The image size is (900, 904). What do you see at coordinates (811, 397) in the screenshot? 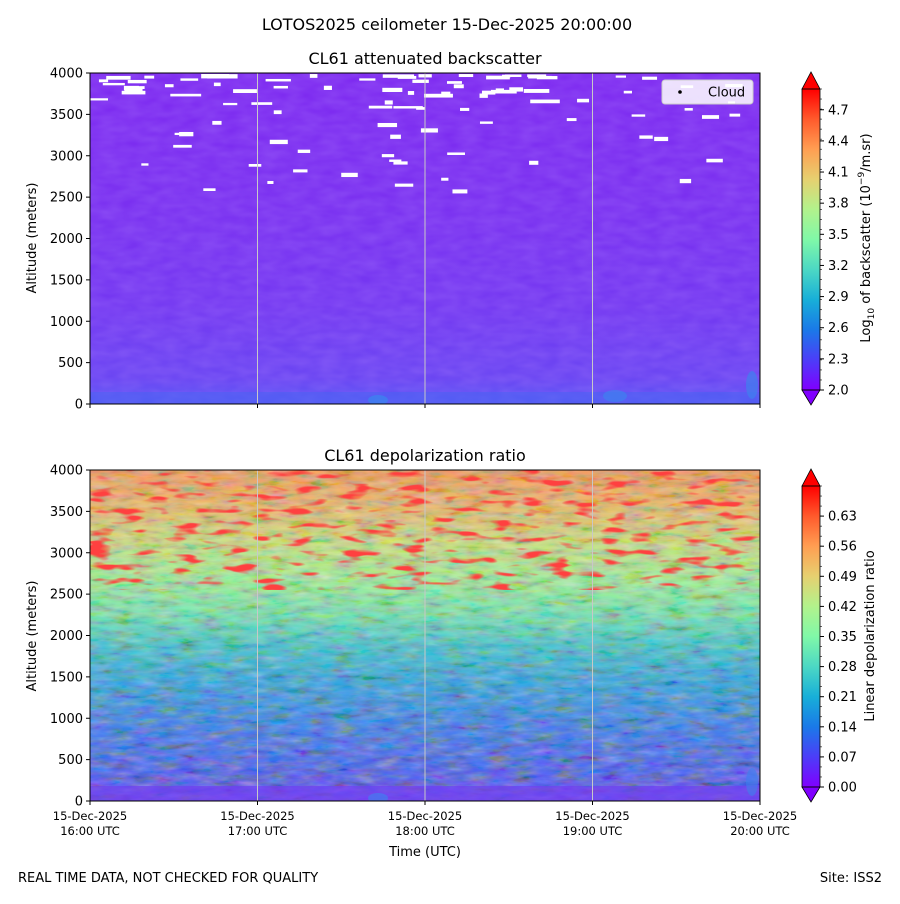
I see `backscatter-colorbar-extend-min` at bounding box center [811, 397].